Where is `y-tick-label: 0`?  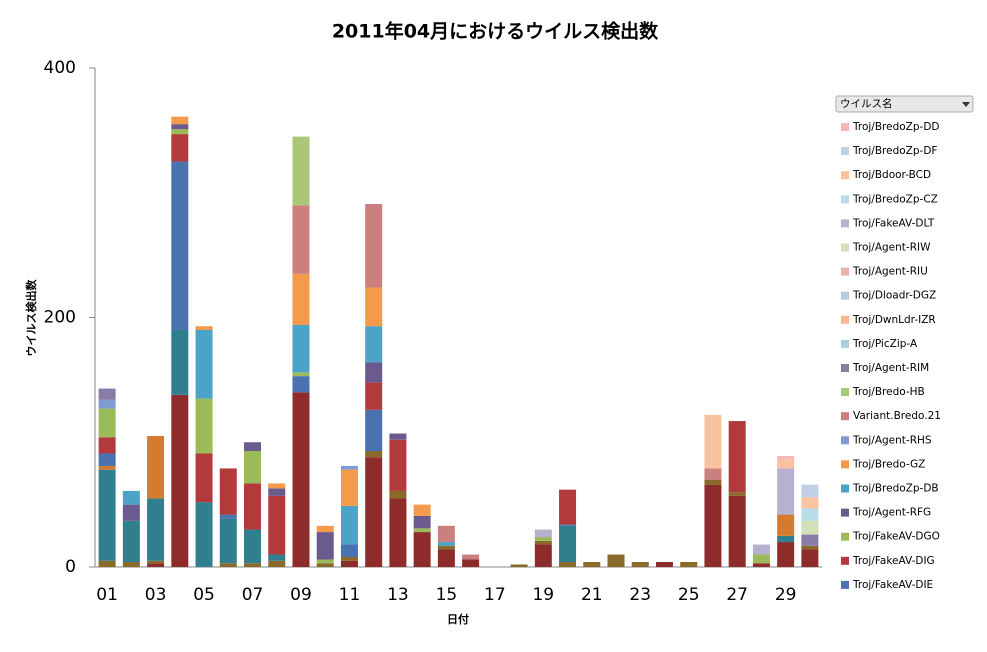 y-tick-label: 0 is located at coordinates (70, 567).